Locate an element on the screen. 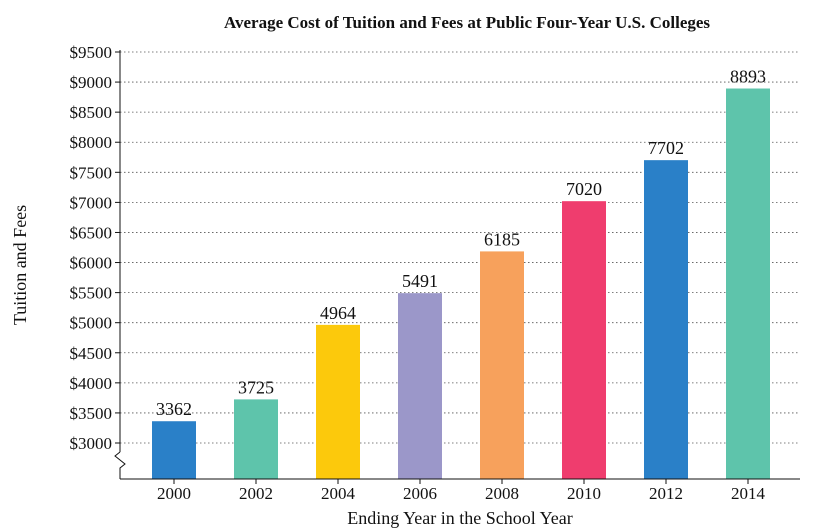 The height and width of the screenshot is (532, 814). x-tick-label: 2002 is located at coordinates (256, 493).